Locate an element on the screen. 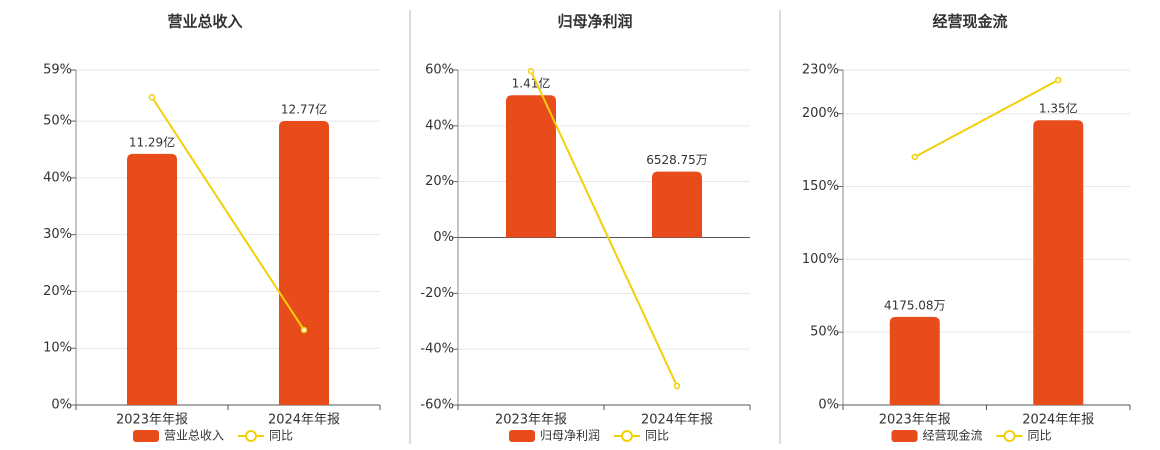  value-label: 6528.75万 is located at coordinates (677, 160).